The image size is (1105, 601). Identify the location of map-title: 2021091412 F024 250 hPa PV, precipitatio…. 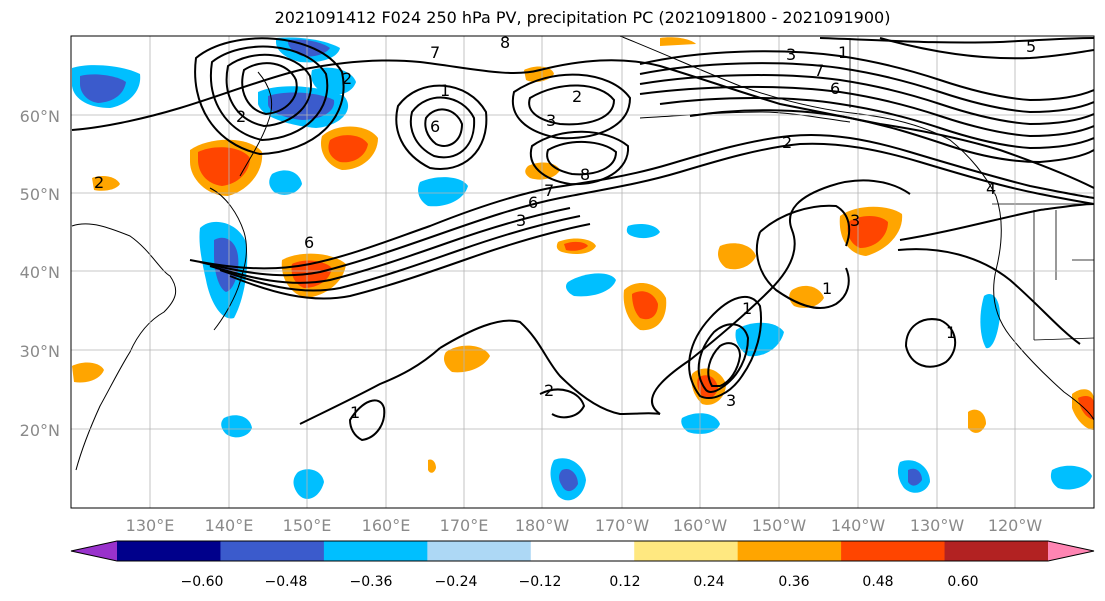
(582, 17).